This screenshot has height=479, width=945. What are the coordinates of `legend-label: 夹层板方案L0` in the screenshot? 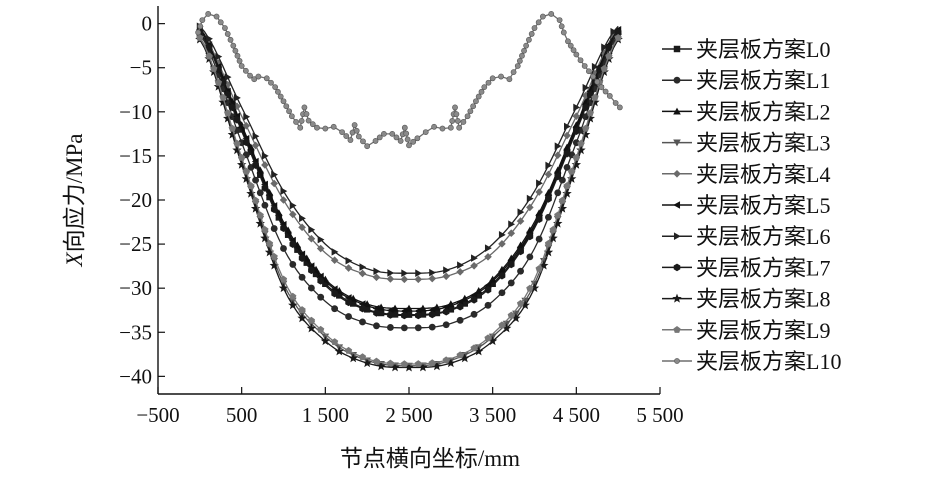 It's located at (763, 49).